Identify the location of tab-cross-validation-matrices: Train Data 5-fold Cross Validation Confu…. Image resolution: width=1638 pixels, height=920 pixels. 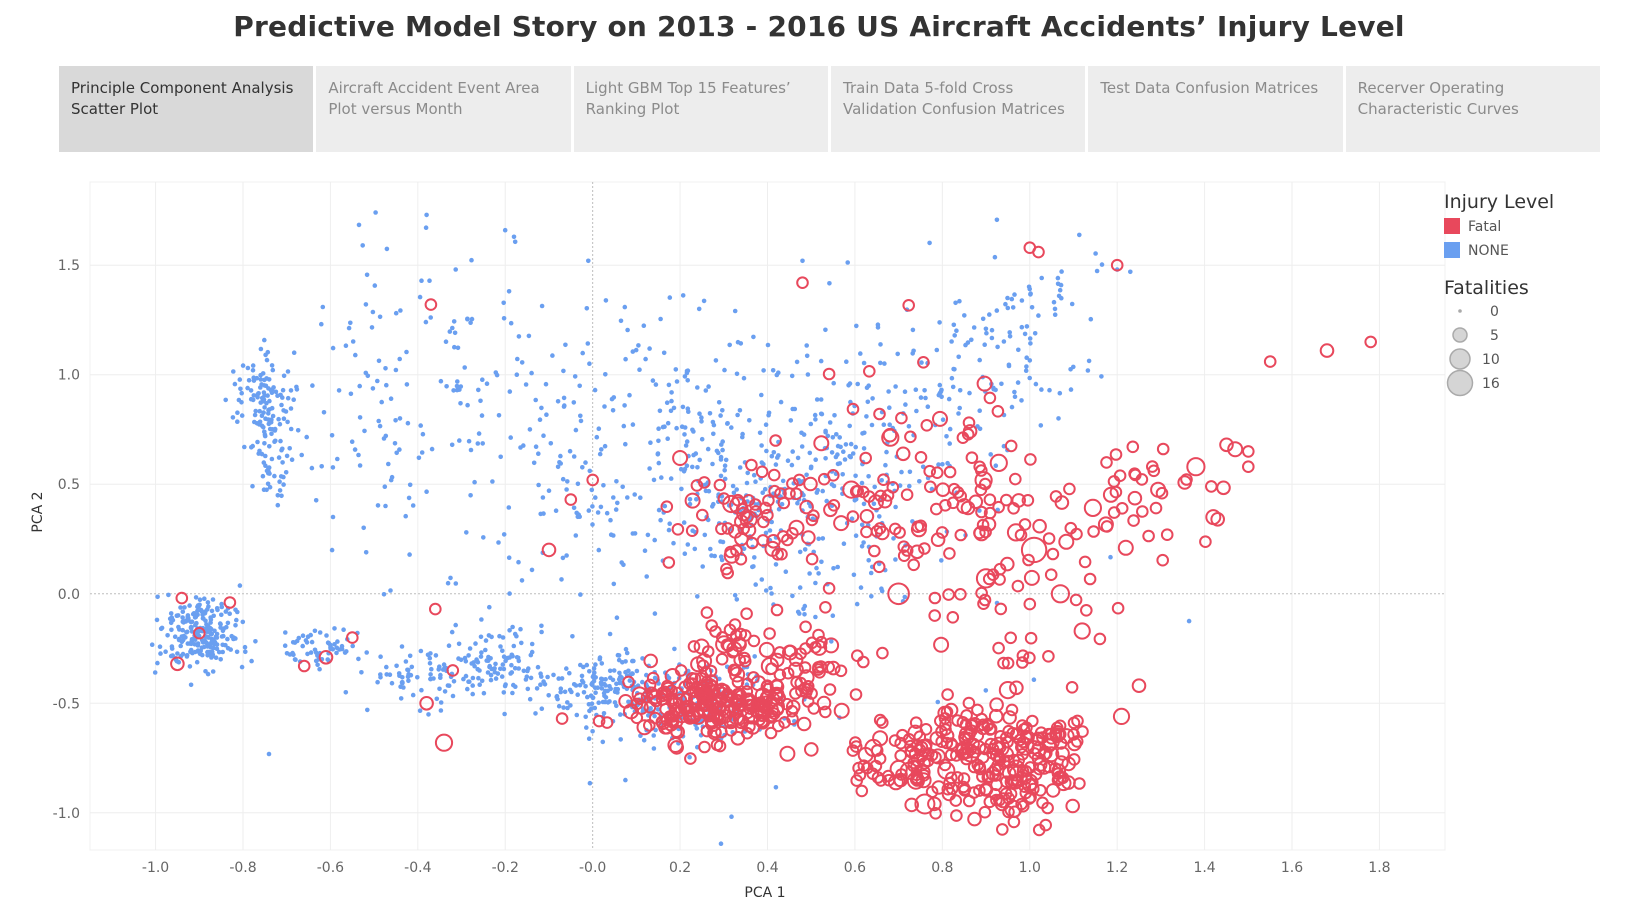
(958, 109).